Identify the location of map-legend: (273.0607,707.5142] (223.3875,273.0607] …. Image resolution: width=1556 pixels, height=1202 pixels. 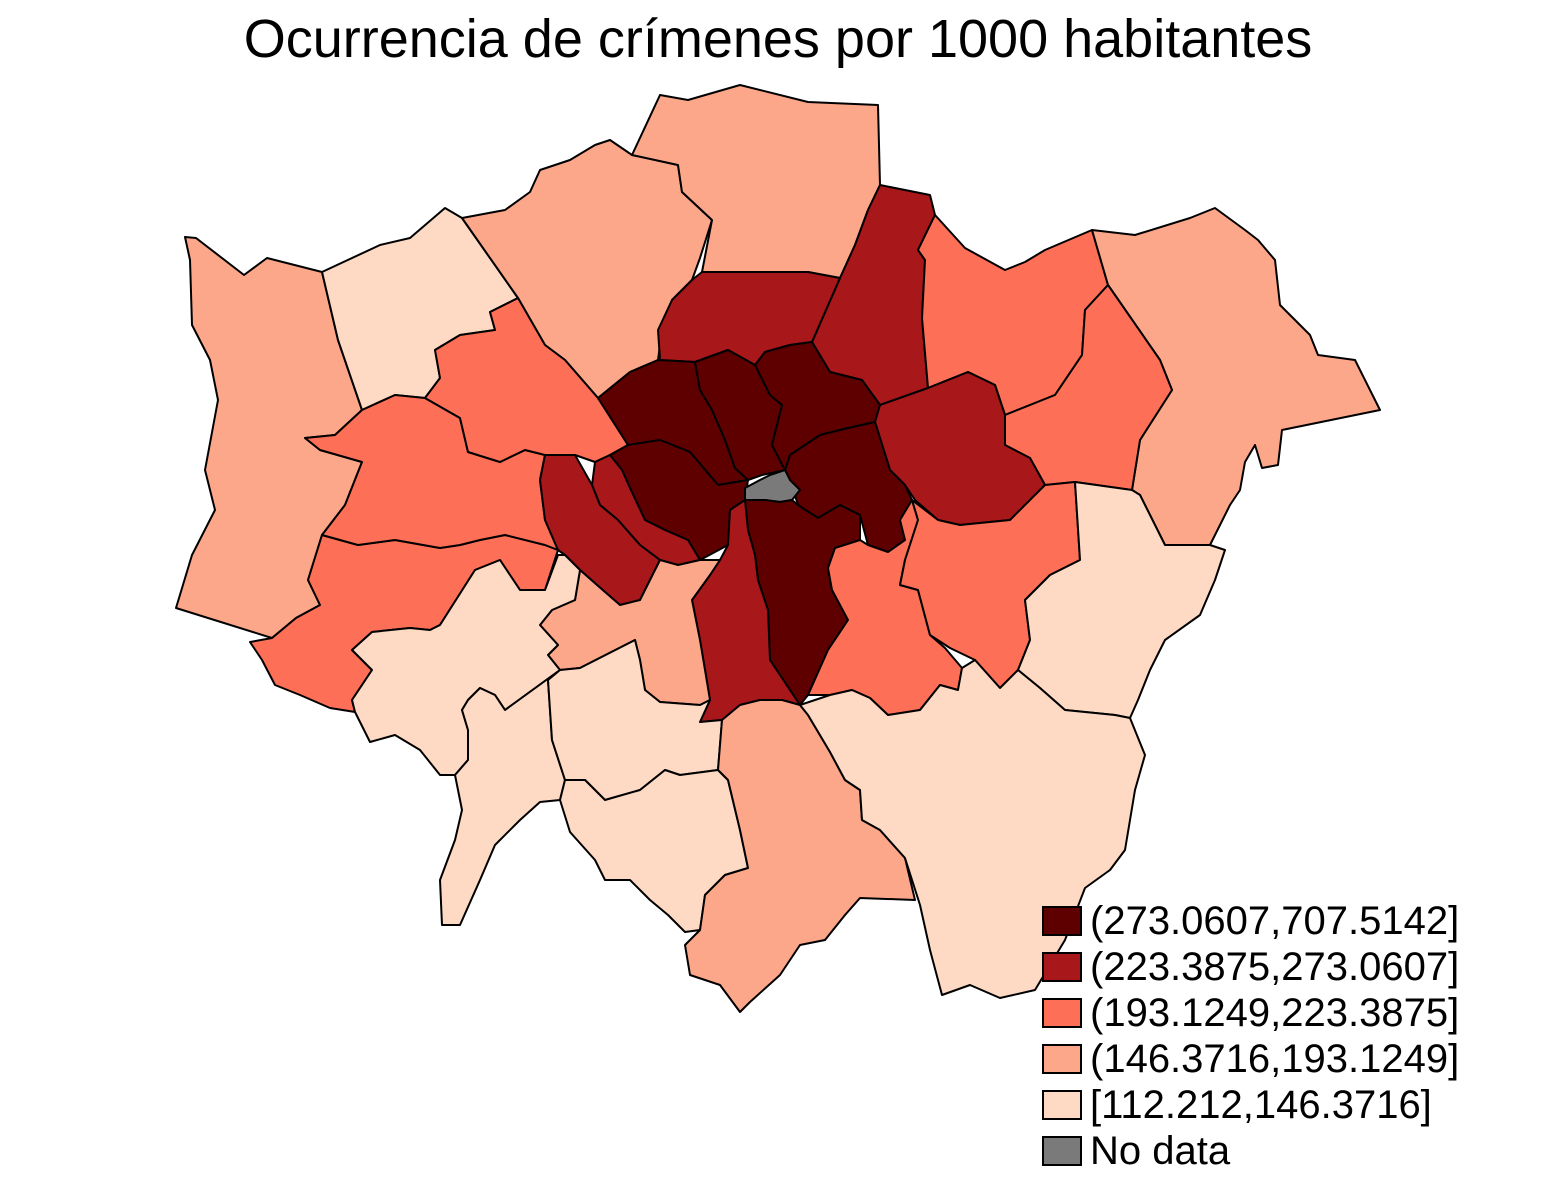
(1250, 1036).